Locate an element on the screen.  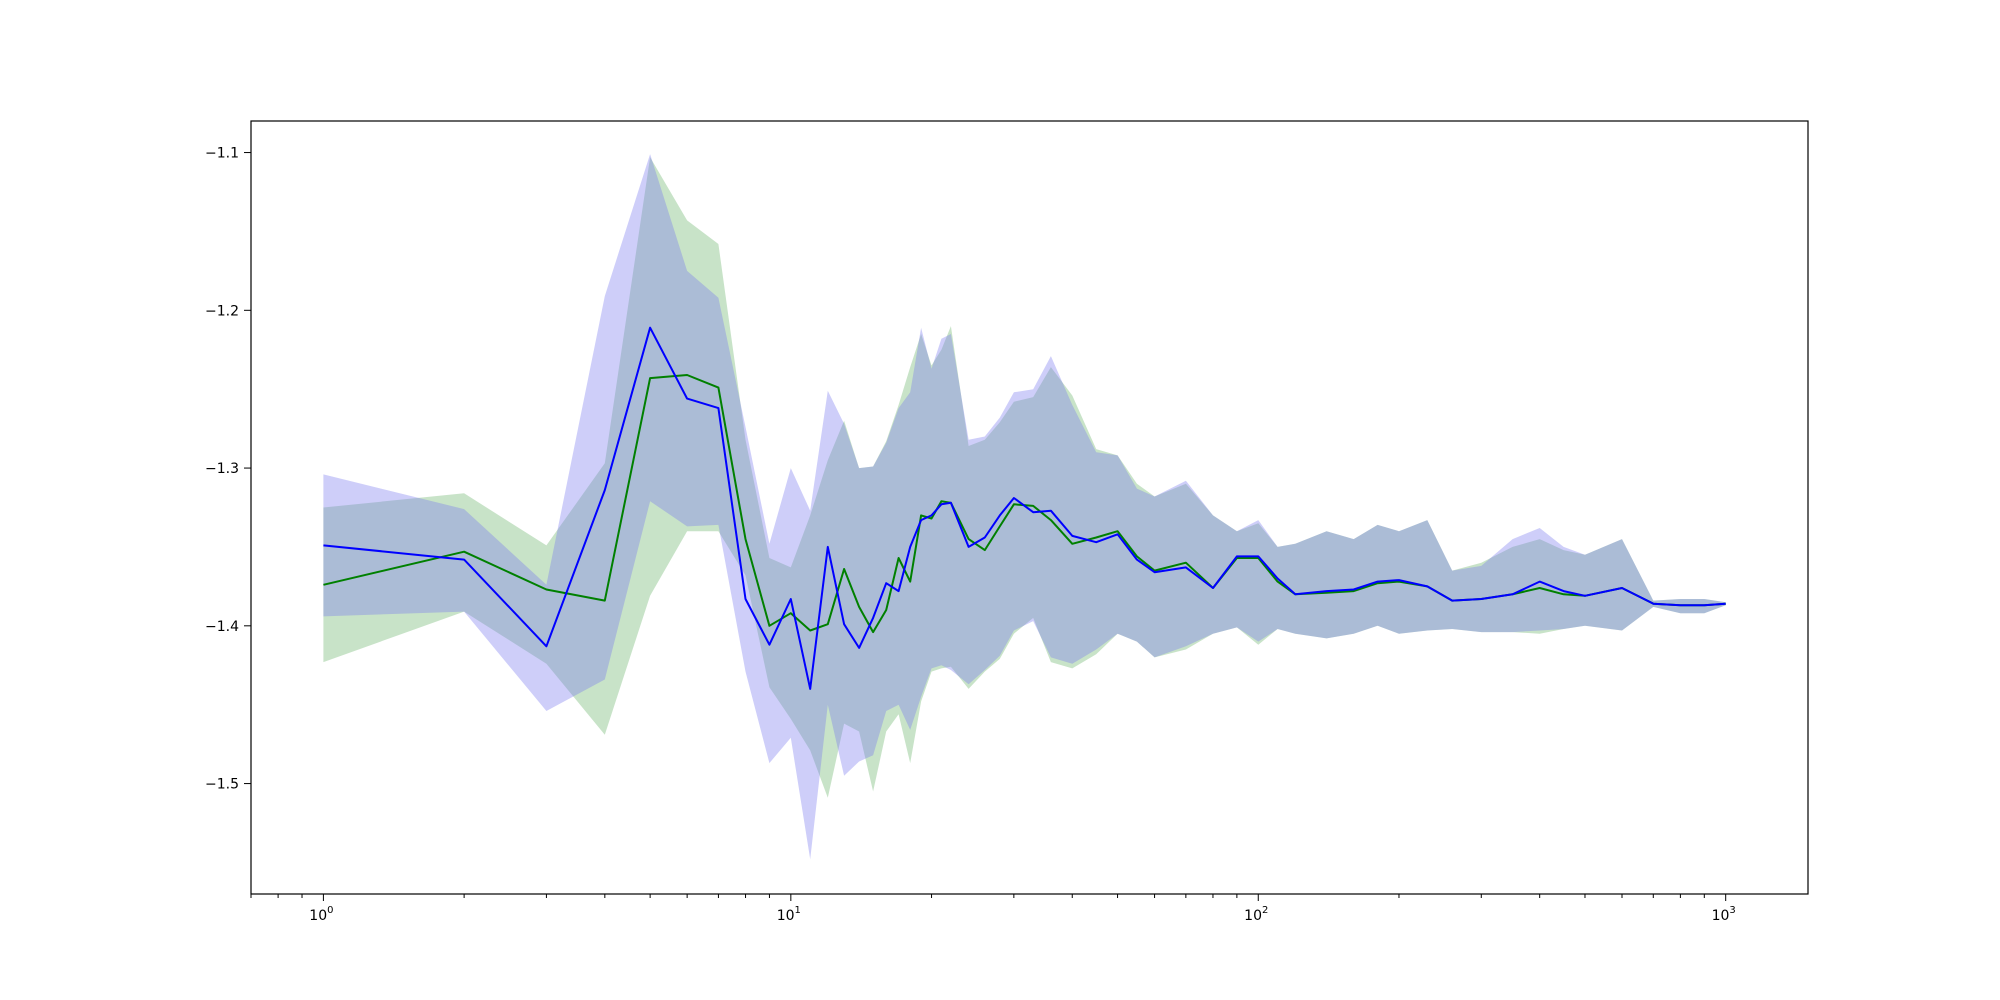
x-tick-exponent: 0 is located at coordinates (330, 910).